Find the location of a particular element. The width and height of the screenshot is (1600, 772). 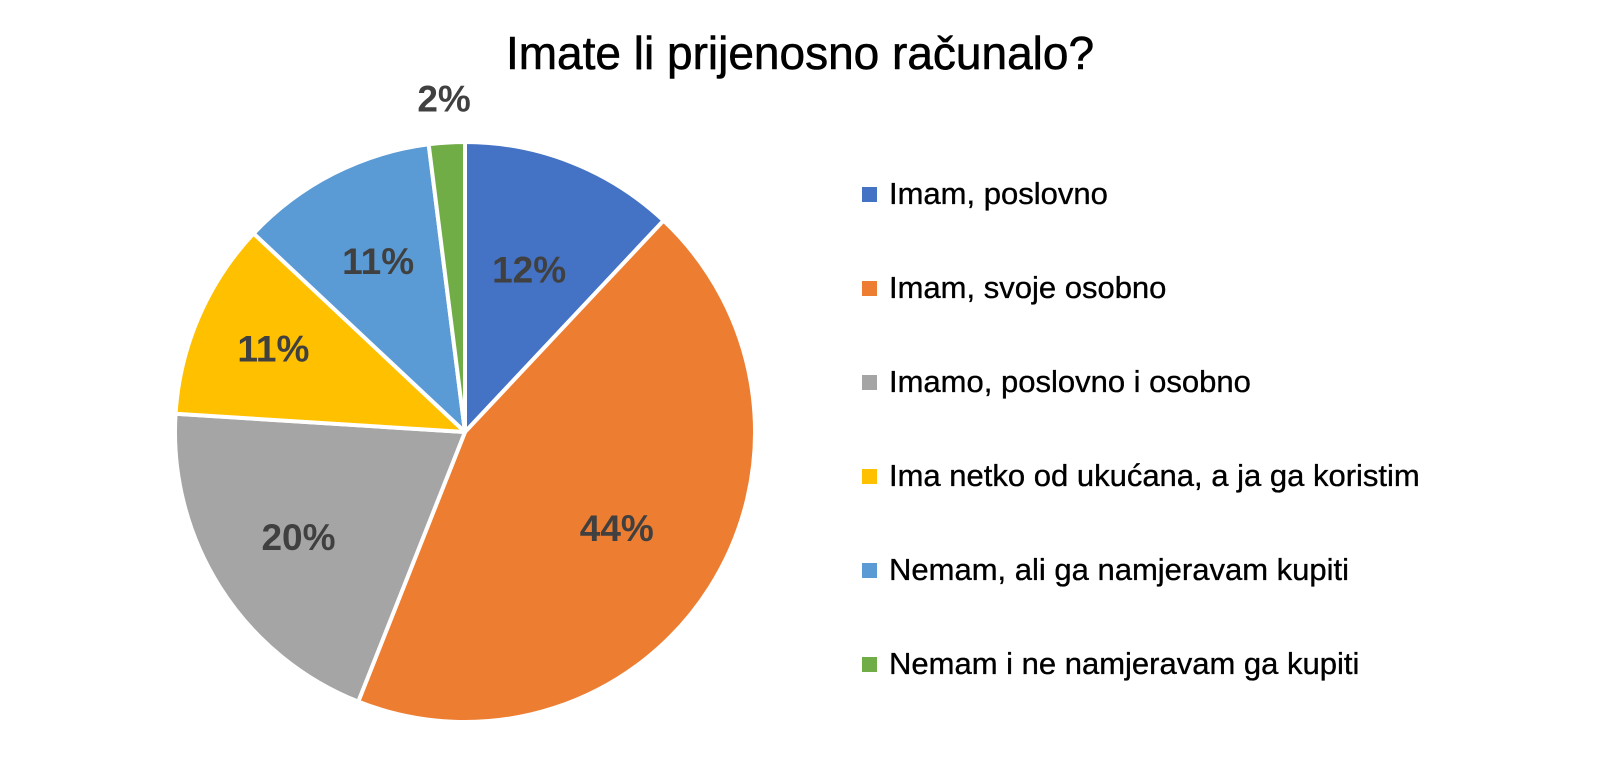

legend-item-nemam-i-ne-namjeravam-ga-kupiti: Nemam i ne namjeravam ga kupiti is located at coordinates (1222, 687).